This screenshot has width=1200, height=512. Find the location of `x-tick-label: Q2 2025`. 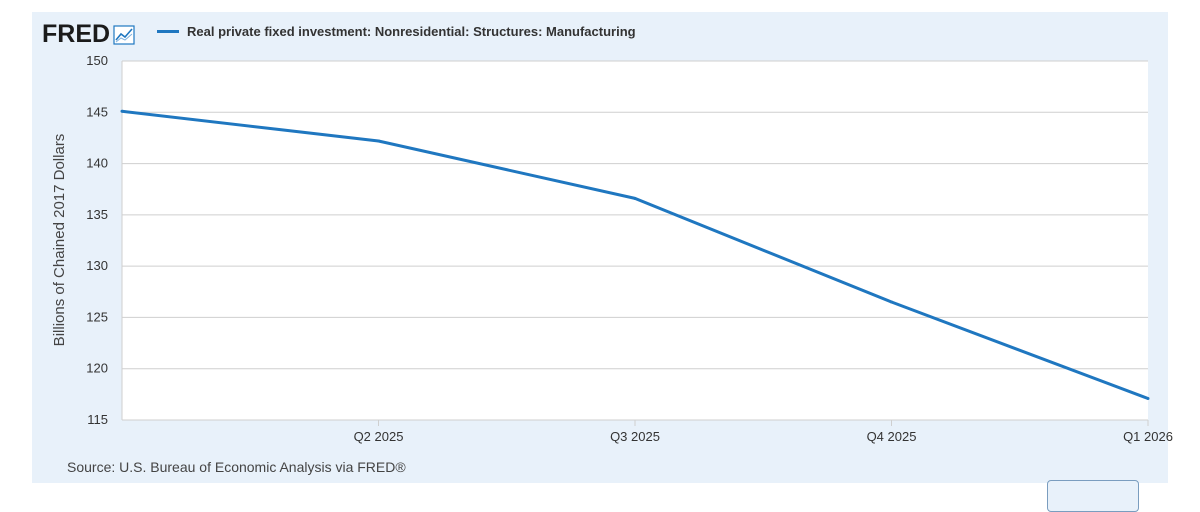

x-tick-label: Q2 2025 is located at coordinates (379, 436).